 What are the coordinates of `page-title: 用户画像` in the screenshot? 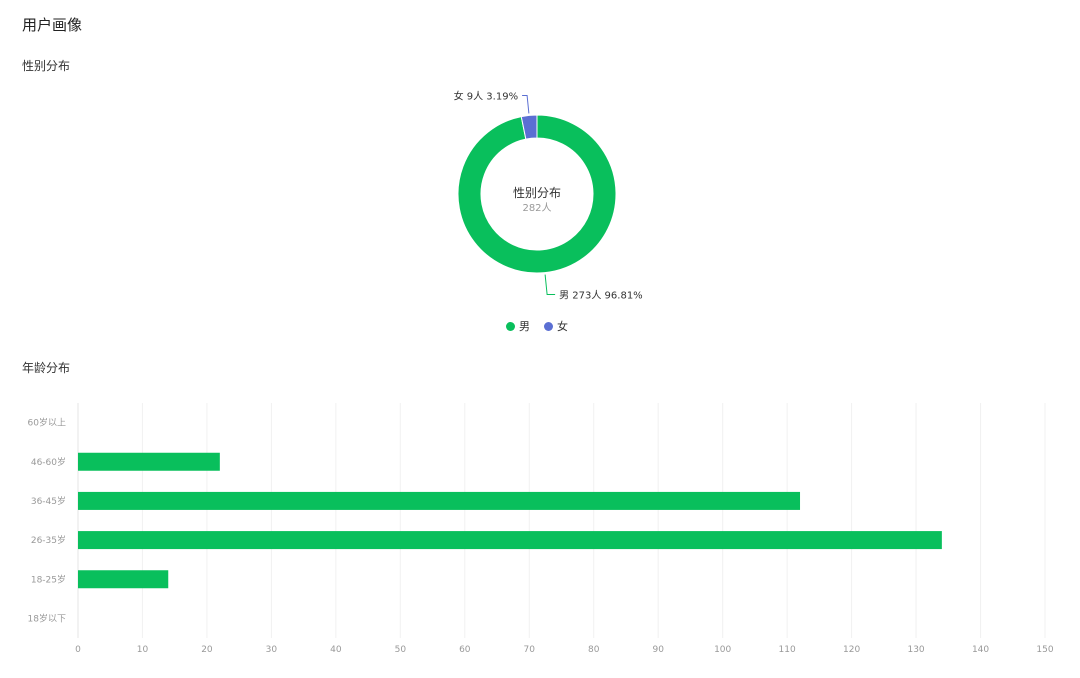 It's located at (52, 25).